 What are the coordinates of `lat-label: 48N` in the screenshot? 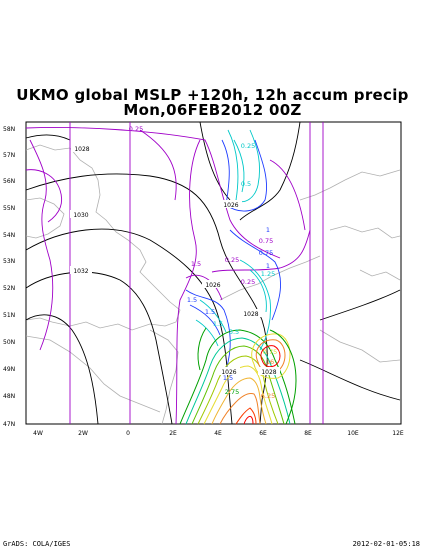 It's located at (9, 396).